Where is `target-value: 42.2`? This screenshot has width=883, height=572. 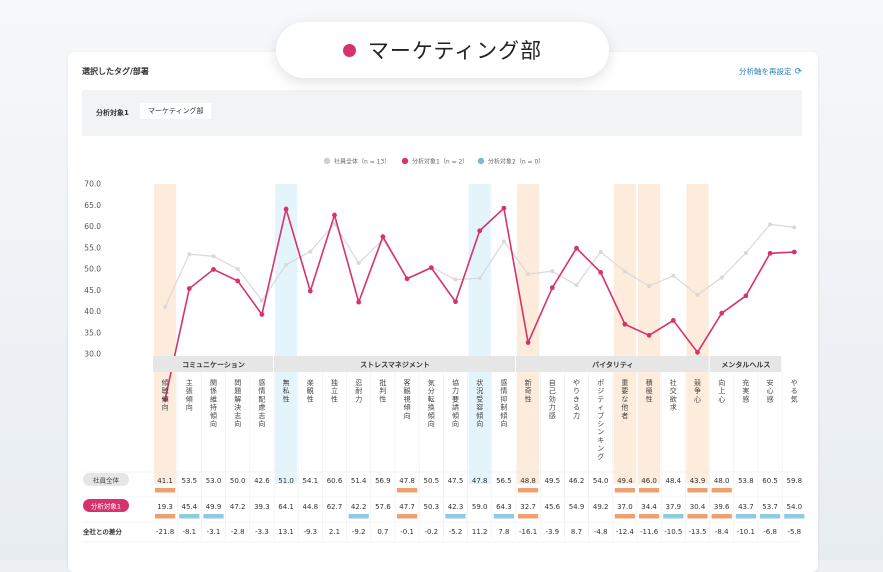 target-value: 42.2 is located at coordinates (359, 507).